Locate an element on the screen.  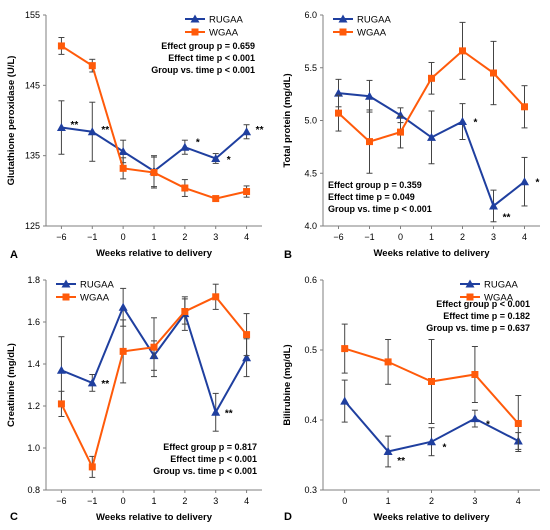
legend-label: WGAA is located at coordinates (499, 298).